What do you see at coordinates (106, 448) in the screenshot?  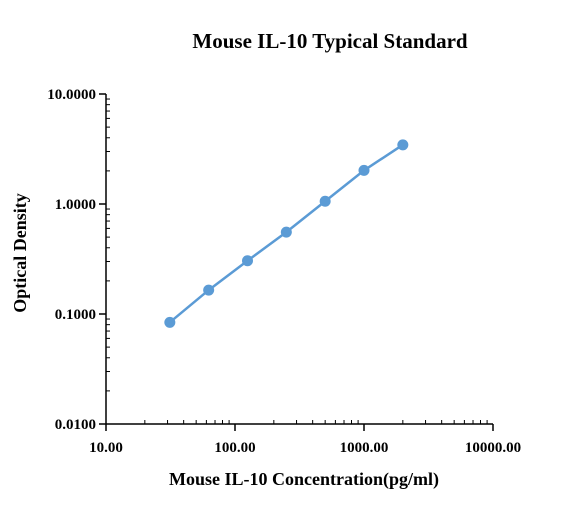 I see `x-tick-label: 10.00` at bounding box center [106, 448].